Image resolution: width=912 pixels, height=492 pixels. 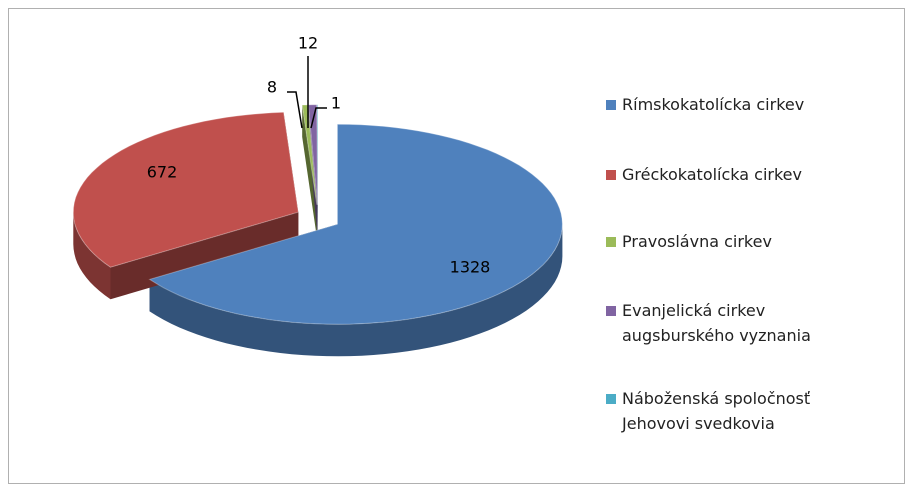 I want to click on legend-item: Pravoslávna cirkev, so click(x=756, y=241).